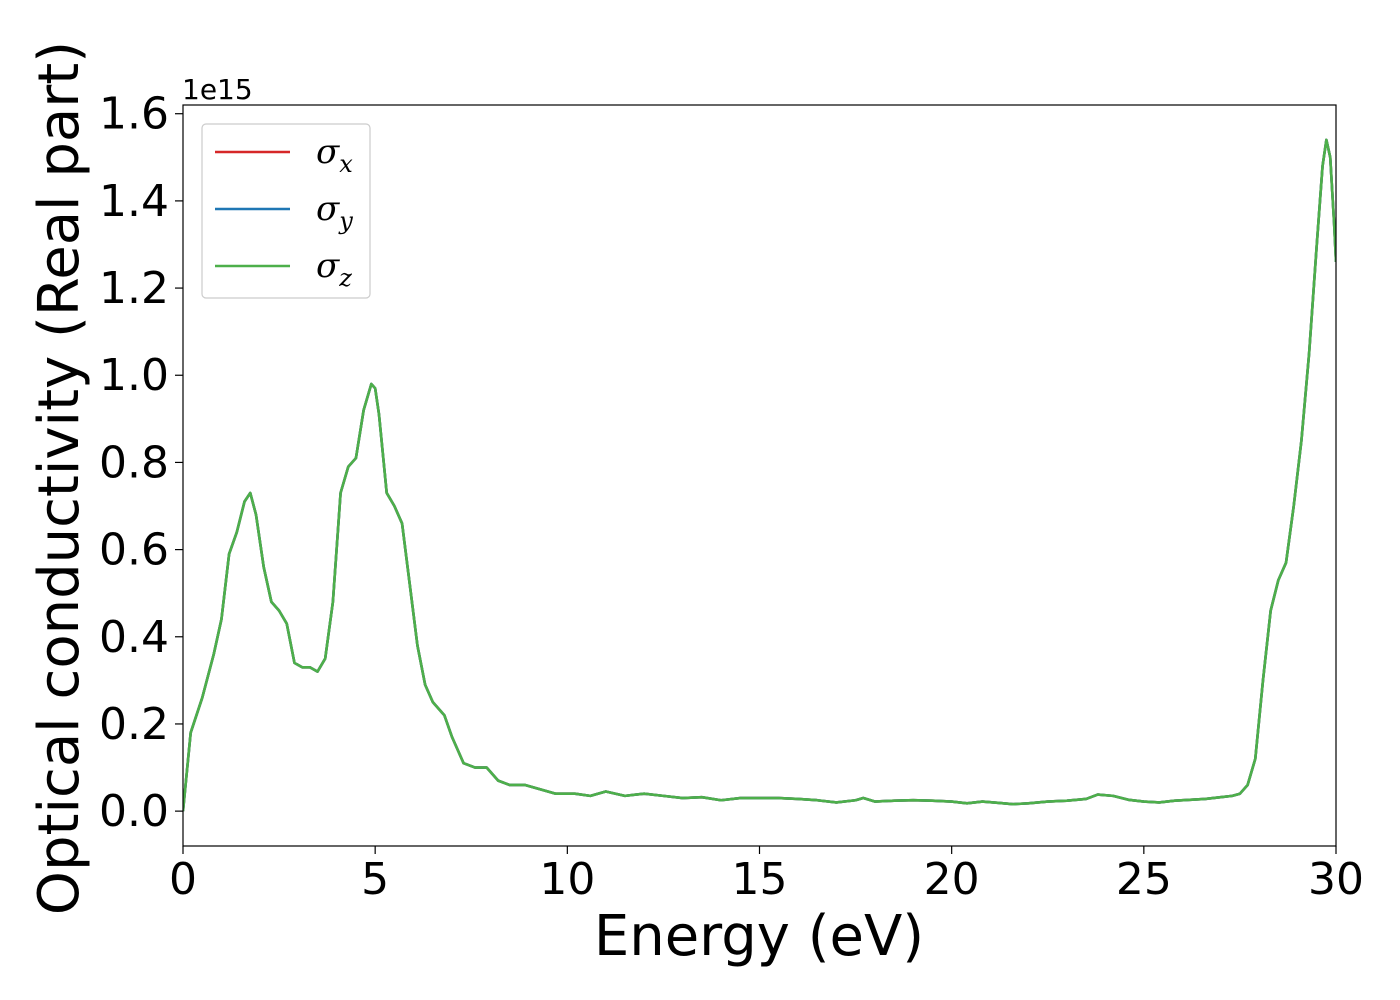  What do you see at coordinates (59, 478) in the screenshot?
I see `y-axis-label: Optical conductivity (Real part)` at bounding box center [59, 478].